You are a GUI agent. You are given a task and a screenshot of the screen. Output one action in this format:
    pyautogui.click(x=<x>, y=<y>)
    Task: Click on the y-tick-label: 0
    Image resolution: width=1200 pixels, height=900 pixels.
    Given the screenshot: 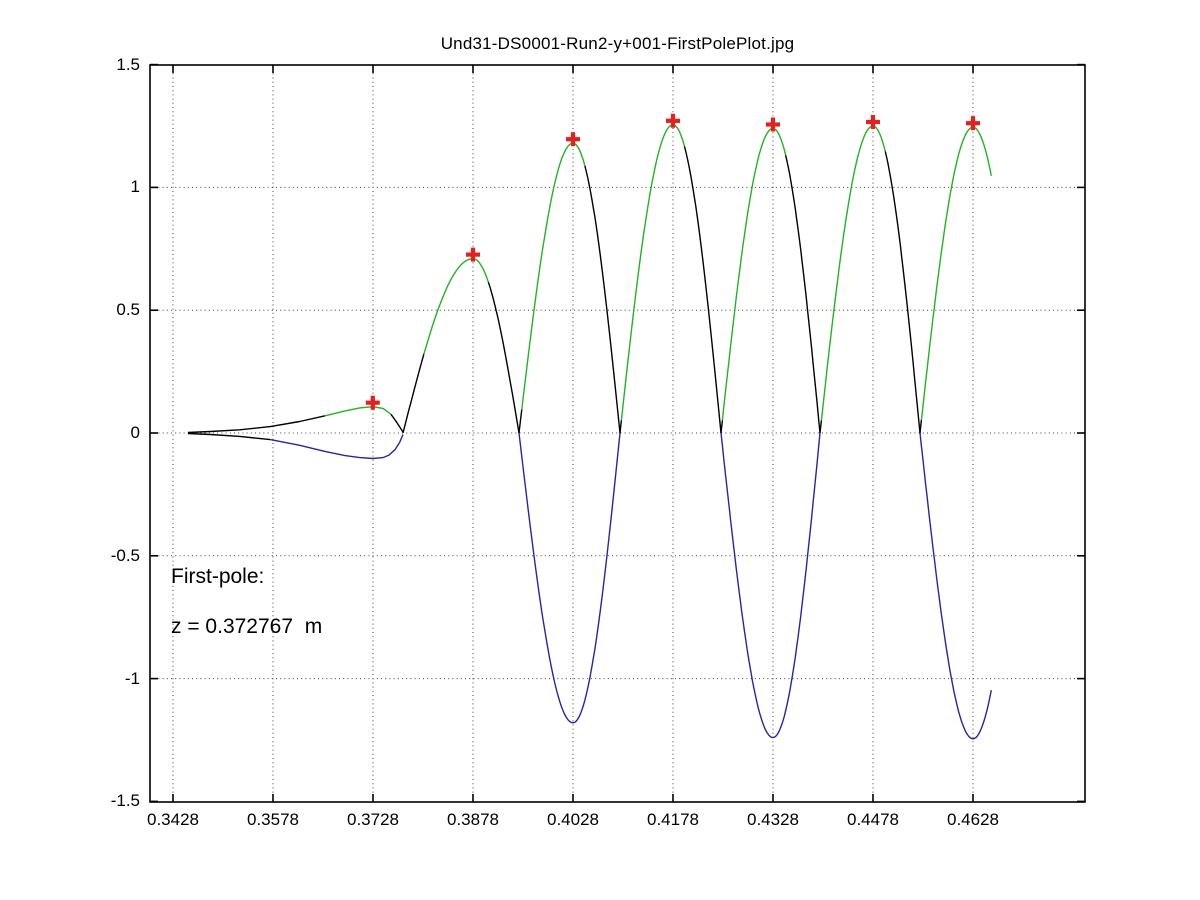 What is the action you would take?
    pyautogui.click(x=135, y=432)
    